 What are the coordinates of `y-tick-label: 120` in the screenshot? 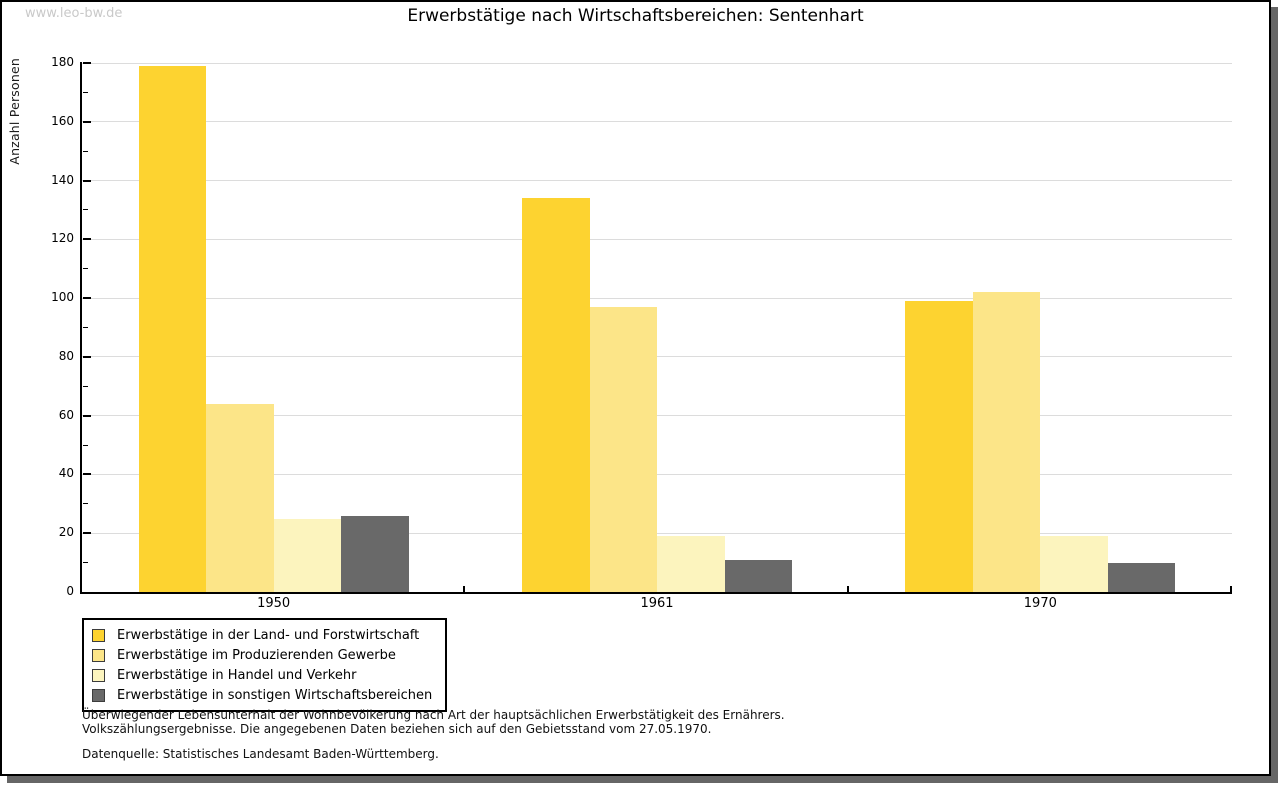 It's located at (62, 238).